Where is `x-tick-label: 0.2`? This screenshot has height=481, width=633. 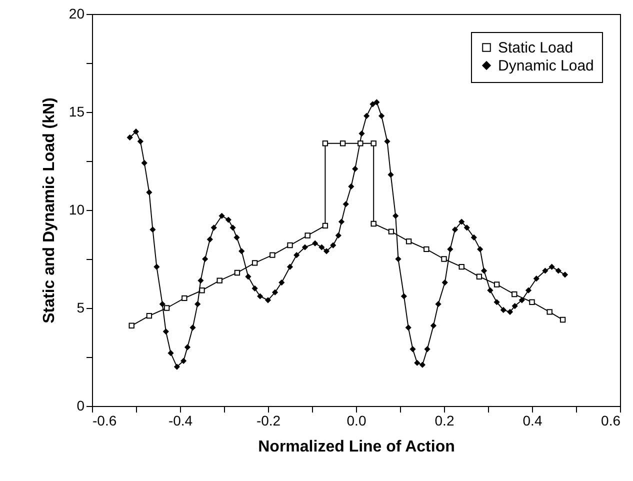
x-tick-label: 0.2 is located at coordinates (444, 420).